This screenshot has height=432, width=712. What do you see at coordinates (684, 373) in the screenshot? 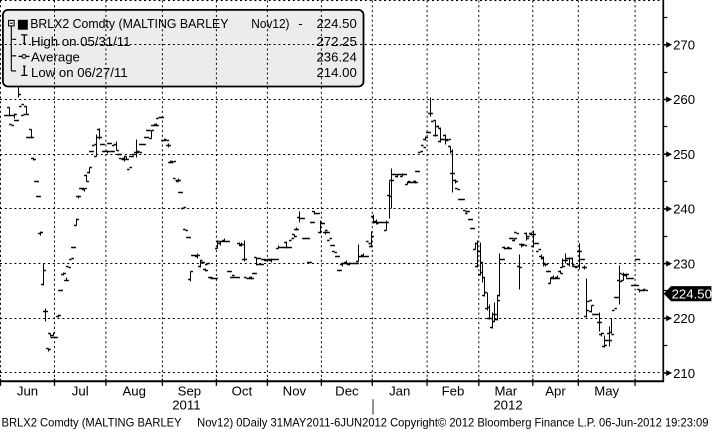
I see `svg-text: 210` at bounding box center [684, 373].